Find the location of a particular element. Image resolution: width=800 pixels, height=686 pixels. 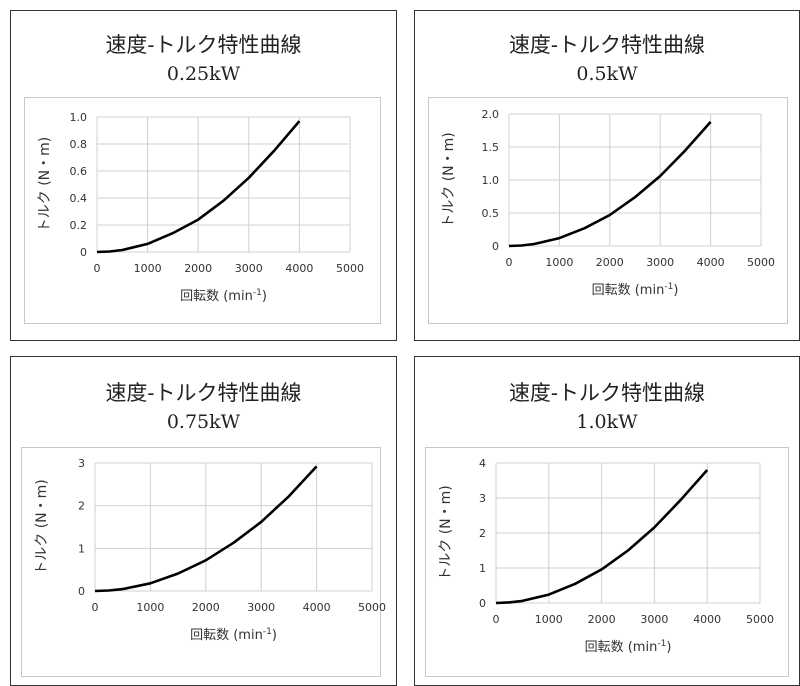

chart-subtitle: 0.25kW is located at coordinates (203, 74).